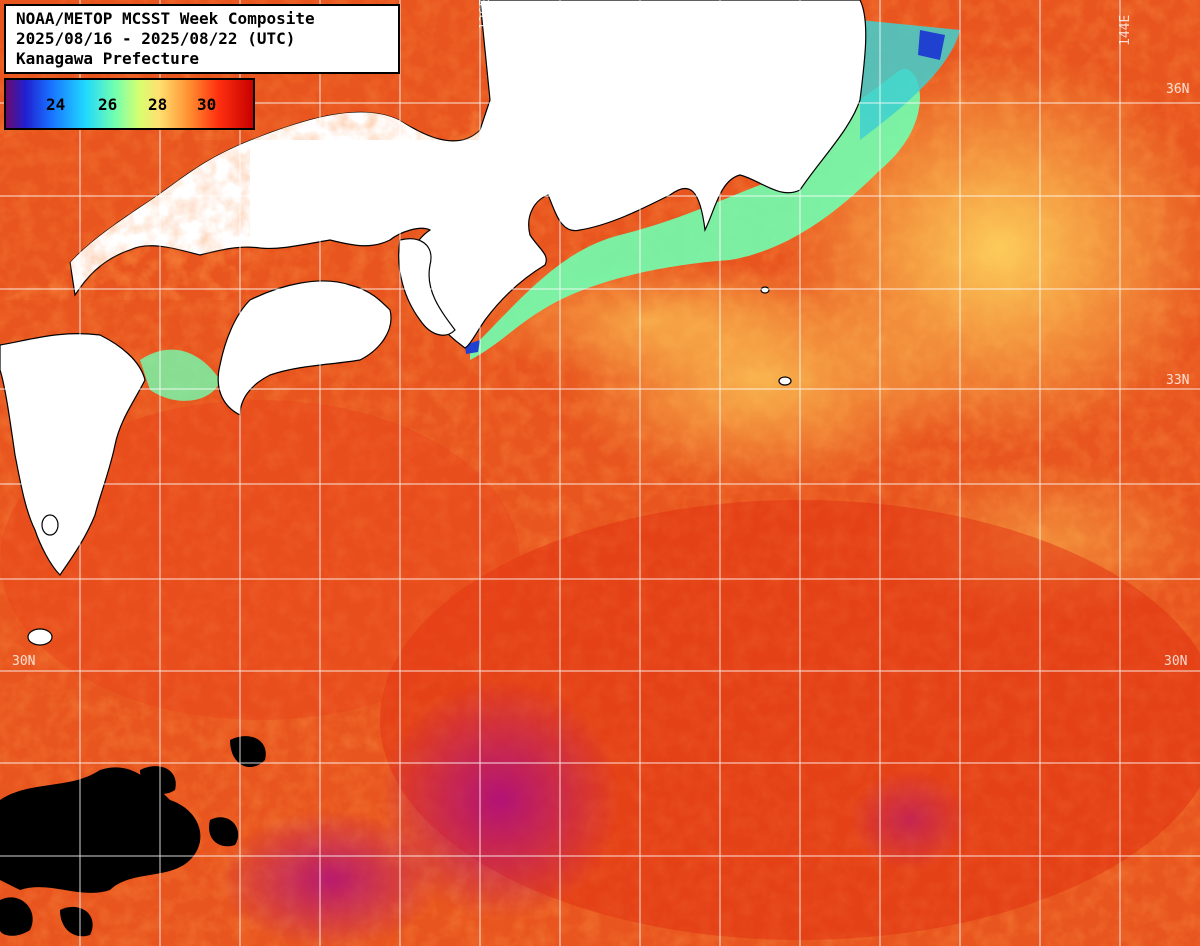  I want to click on kyushu, so click(73, 454).